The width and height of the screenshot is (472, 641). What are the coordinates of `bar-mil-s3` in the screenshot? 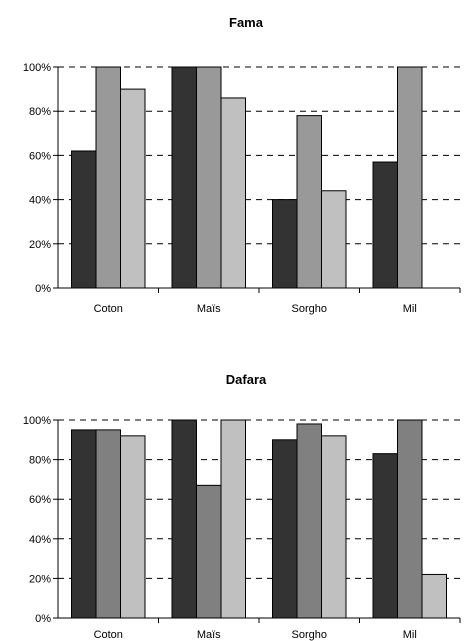 It's located at (434, 596).